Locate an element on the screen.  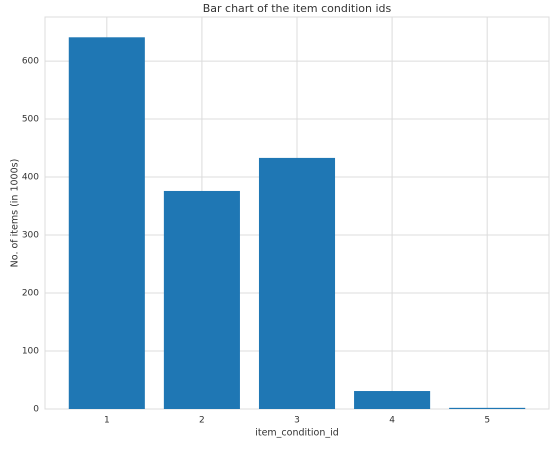
y-tick-label: 500 is located at coordinates (30, 120).